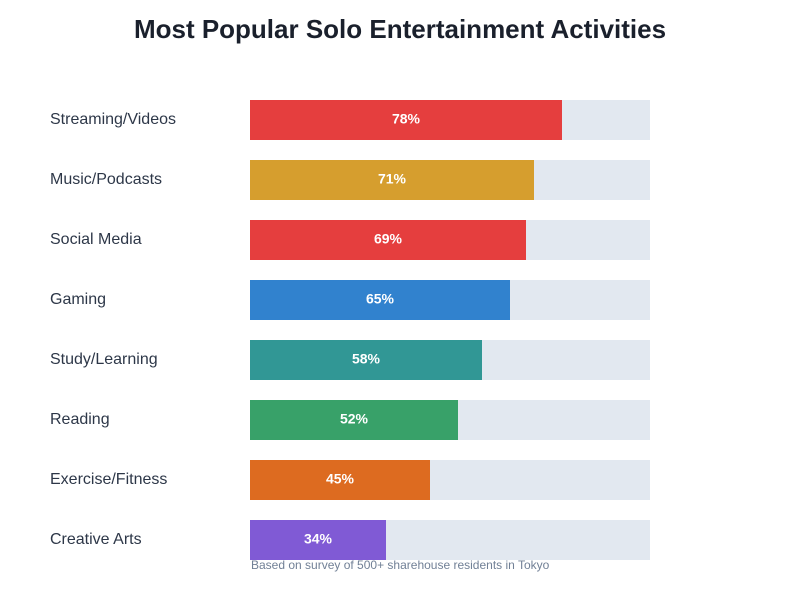 The height and width of the screenshot is (600, 800). What do you see at coordinates (108, 479) in the screenshot?
I see `category-label: Exercise/Fitness` at bounding box center [108, 479].